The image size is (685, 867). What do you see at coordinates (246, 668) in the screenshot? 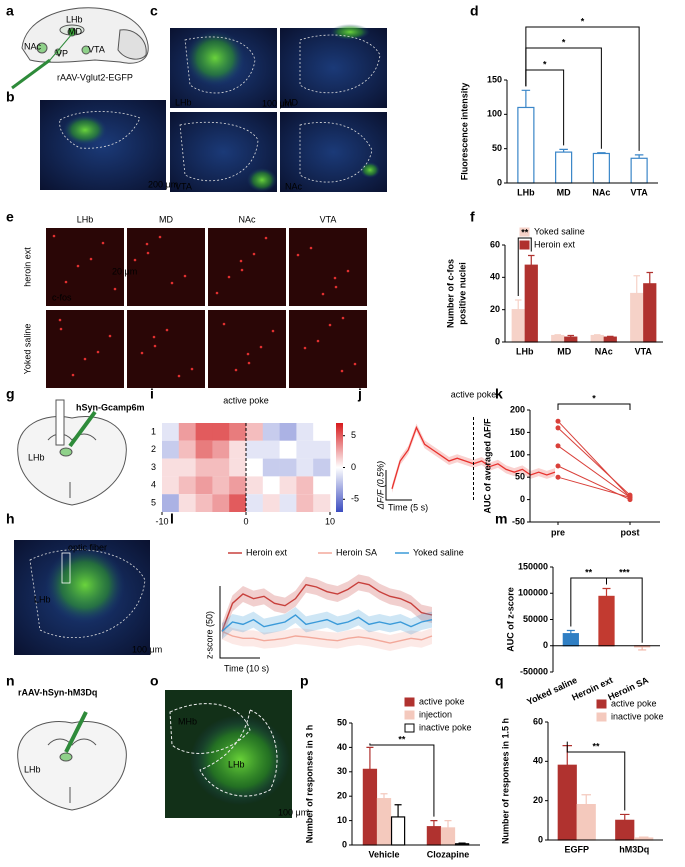
I see `scale-label: Time (10 s)` at bounding box center [246, 668].